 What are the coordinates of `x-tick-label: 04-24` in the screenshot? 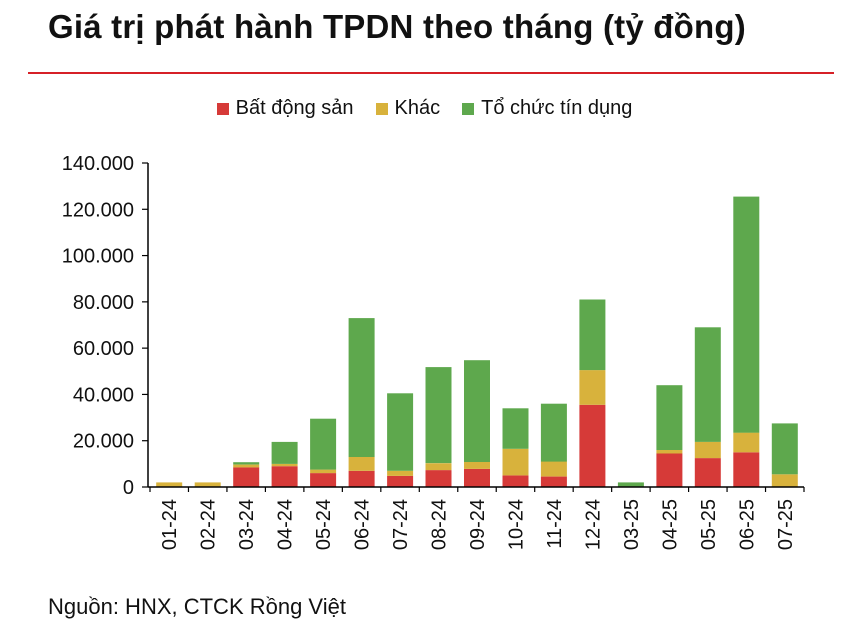 It's located at (286, 524).